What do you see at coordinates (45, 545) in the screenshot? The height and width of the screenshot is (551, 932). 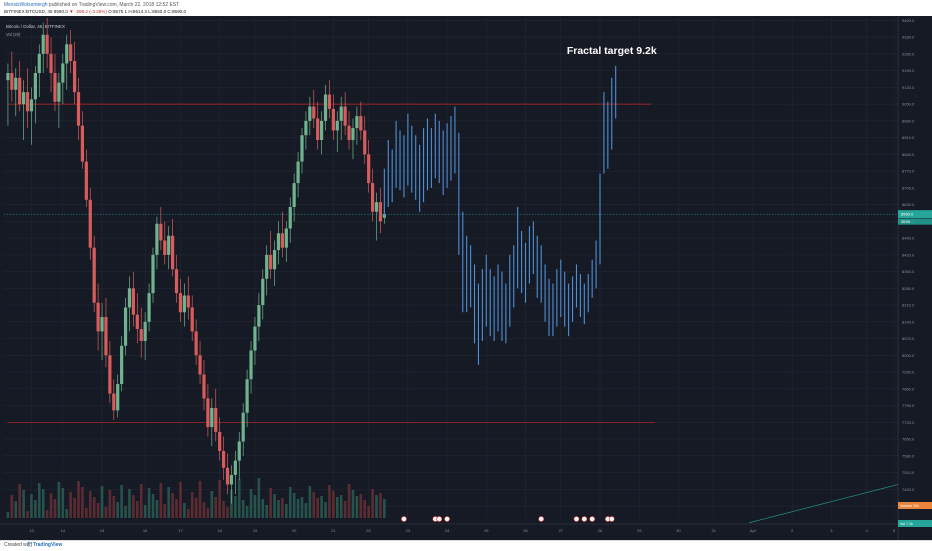 I see `tradingview-logo: ⛶ TradingView` at bounding box center [45, 545].